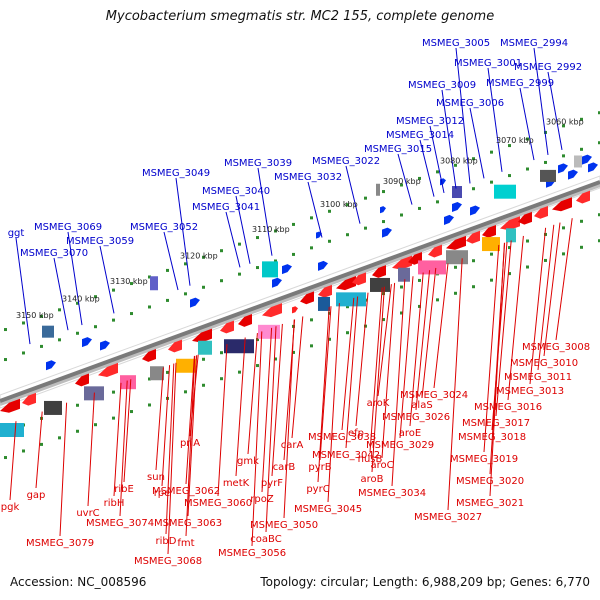 Image resolution: width=600 pixels, height=600 pixels. What do you see at coordinates (236, 191) in the screenshot?
I see `gene-label: MSMEG_3040` at bounding box center [236, 191].